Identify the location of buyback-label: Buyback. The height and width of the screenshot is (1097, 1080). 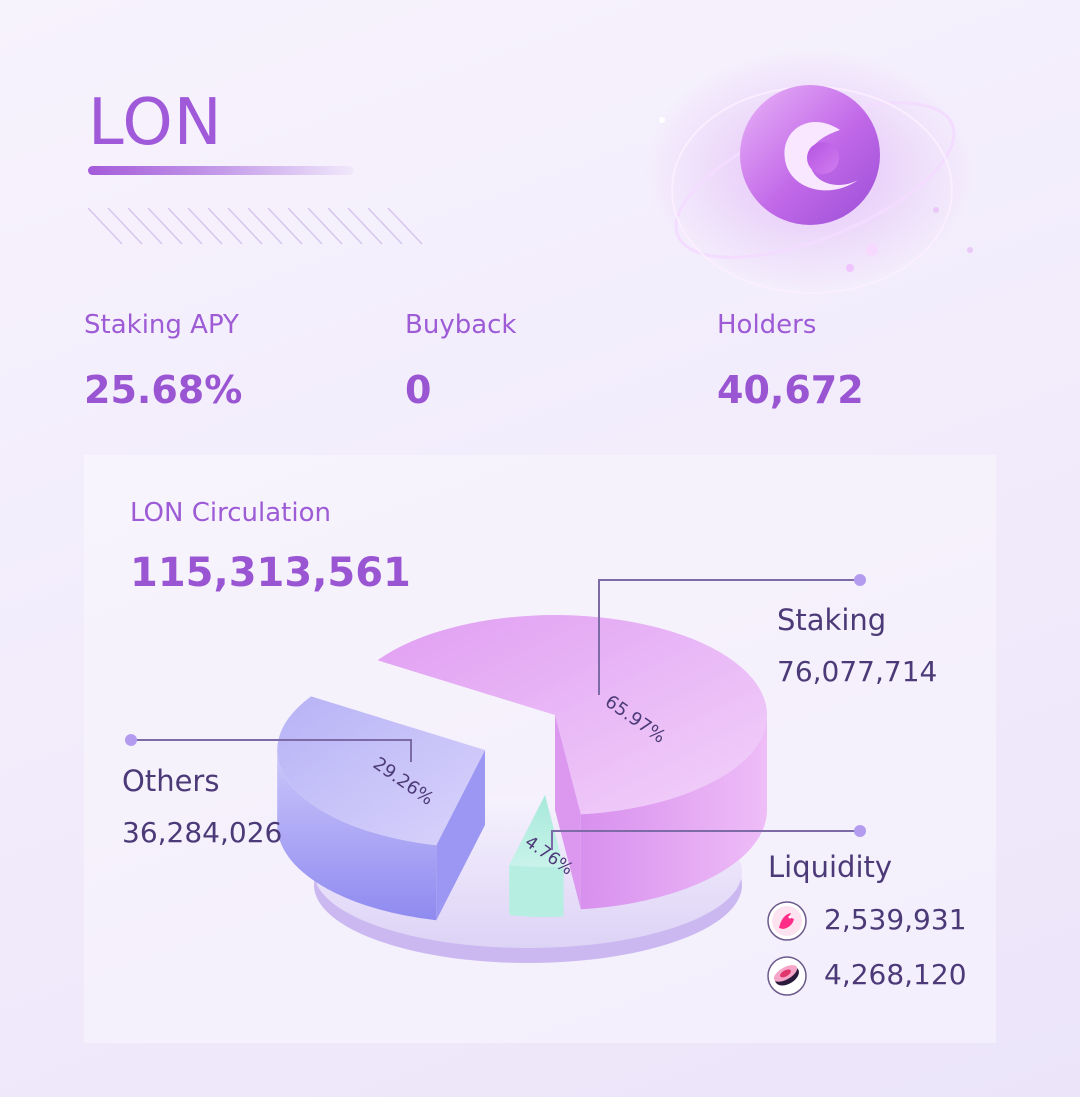
(461, 325).